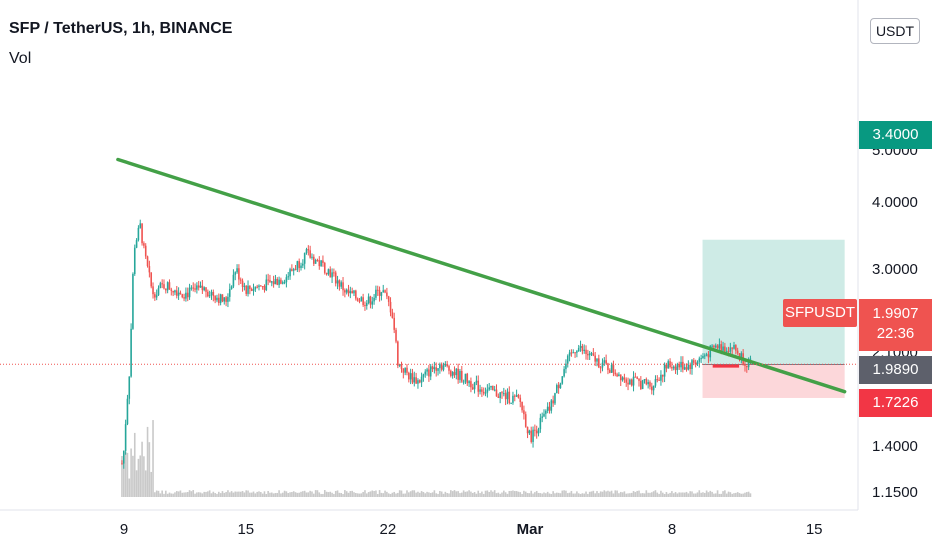  Describe the element at coordinates (895, 31) in the screenshot. I see `currency-button: USDT` at that location.